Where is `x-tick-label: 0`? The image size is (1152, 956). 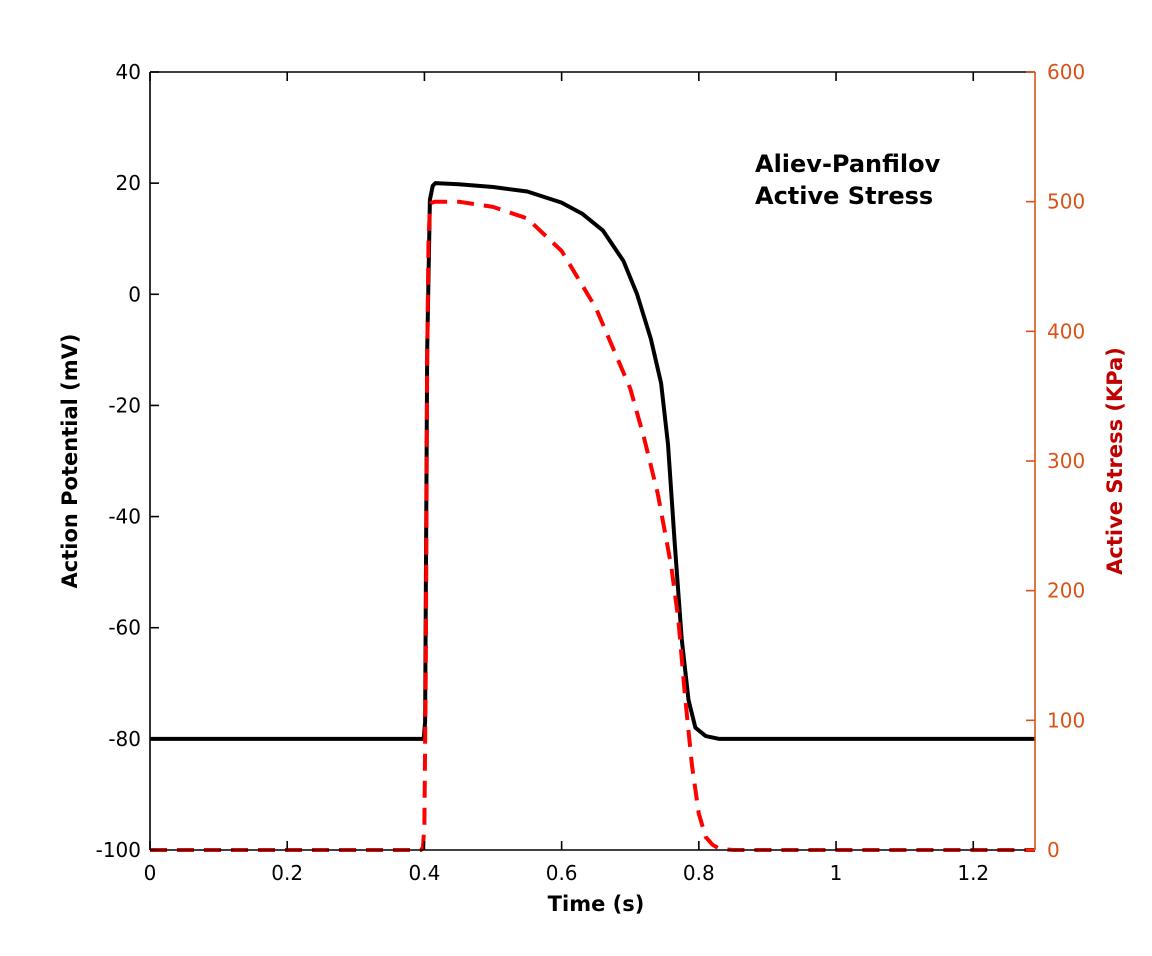
x-tick-label: 0 is located at coordinates (150, 873).